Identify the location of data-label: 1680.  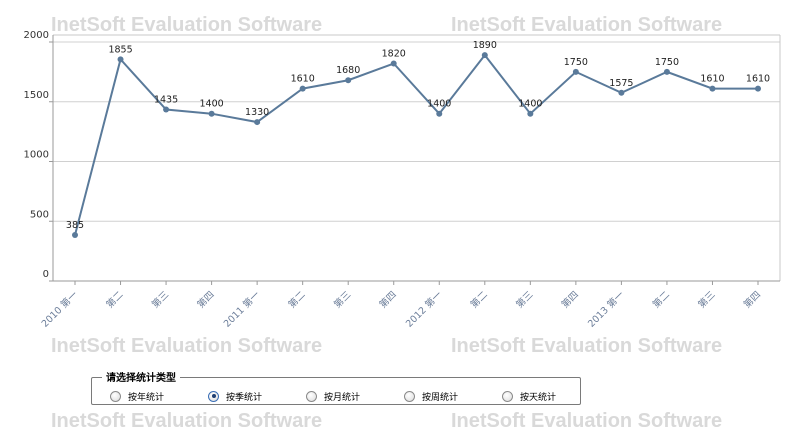
(348, 70).